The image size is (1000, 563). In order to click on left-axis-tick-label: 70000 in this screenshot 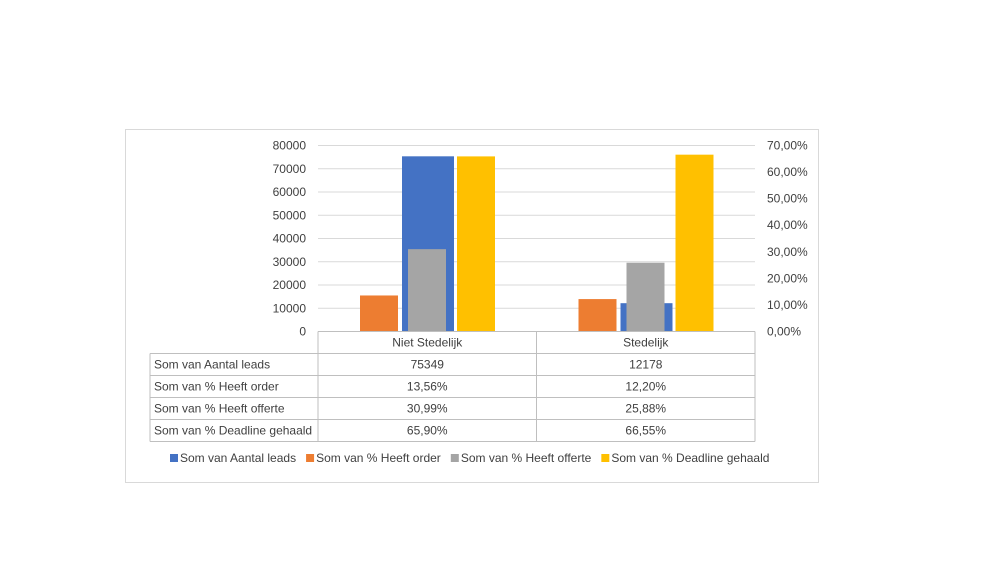, I will do `click(290, 169)`.